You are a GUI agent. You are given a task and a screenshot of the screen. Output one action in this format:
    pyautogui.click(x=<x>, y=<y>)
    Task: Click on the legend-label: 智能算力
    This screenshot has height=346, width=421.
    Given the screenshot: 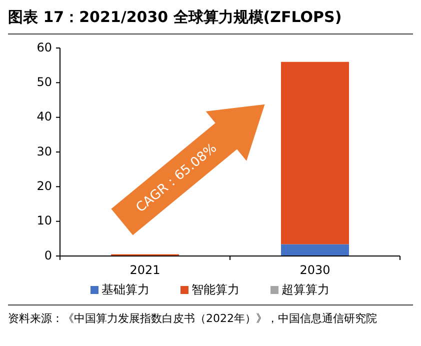 What is the action you would take?
    pyautogui.click(x=216, y=289)
    